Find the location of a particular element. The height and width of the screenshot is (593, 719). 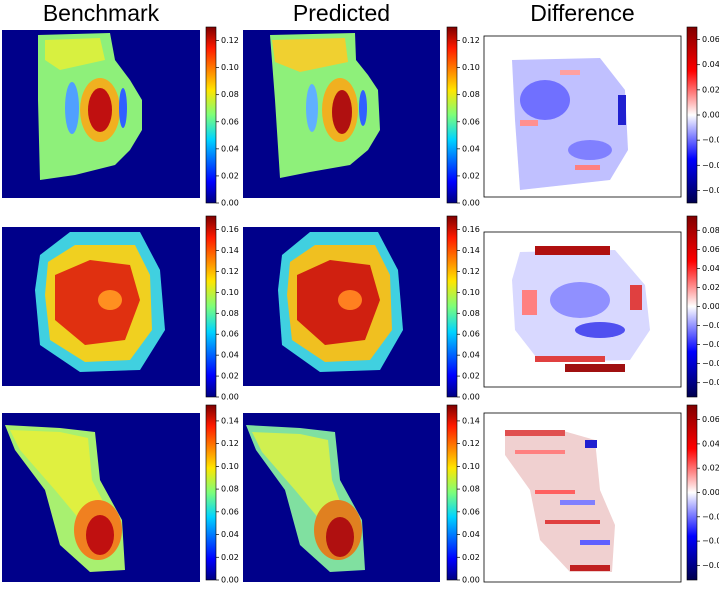

column-title: Difference is located at coordinates (582, 13).